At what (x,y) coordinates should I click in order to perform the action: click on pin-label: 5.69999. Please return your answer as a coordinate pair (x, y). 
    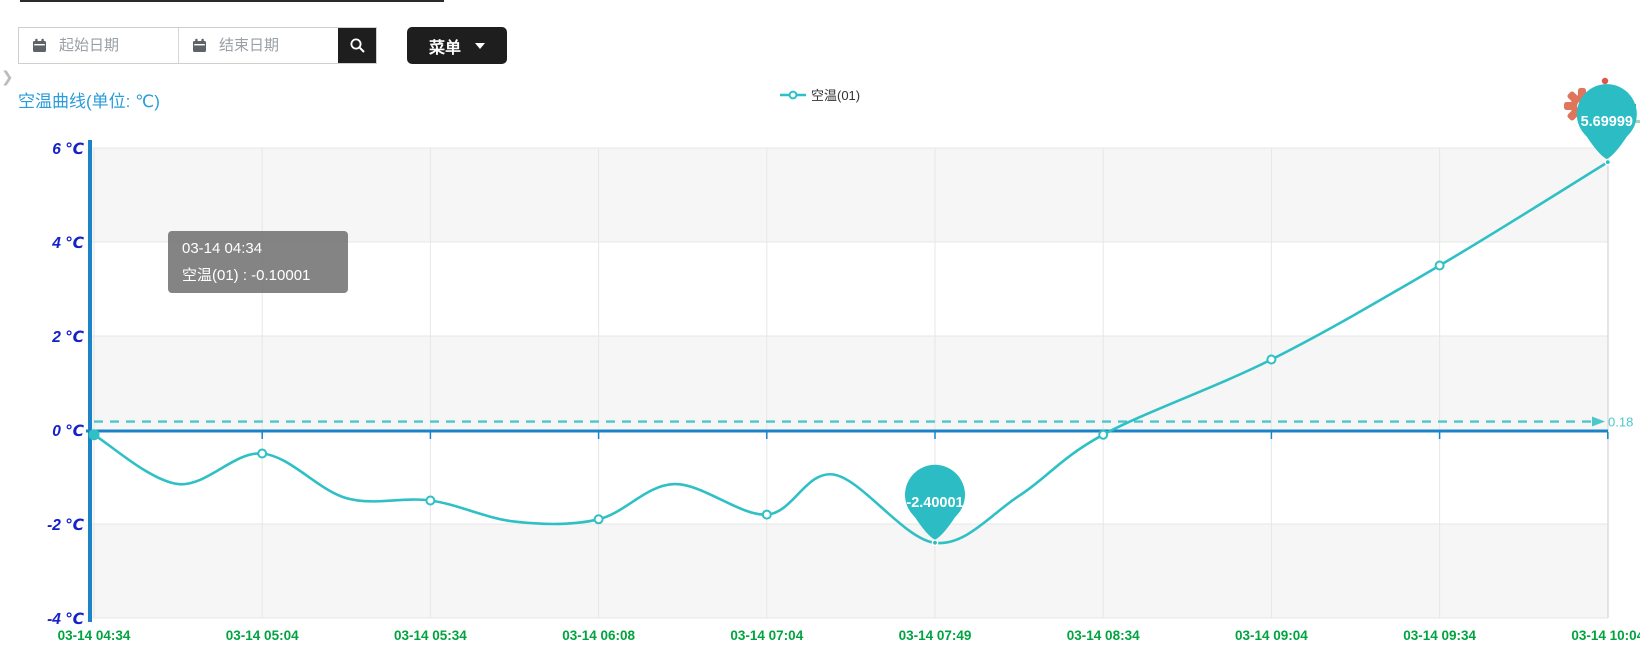
    Looking at the image, I should click on (1607, 122).